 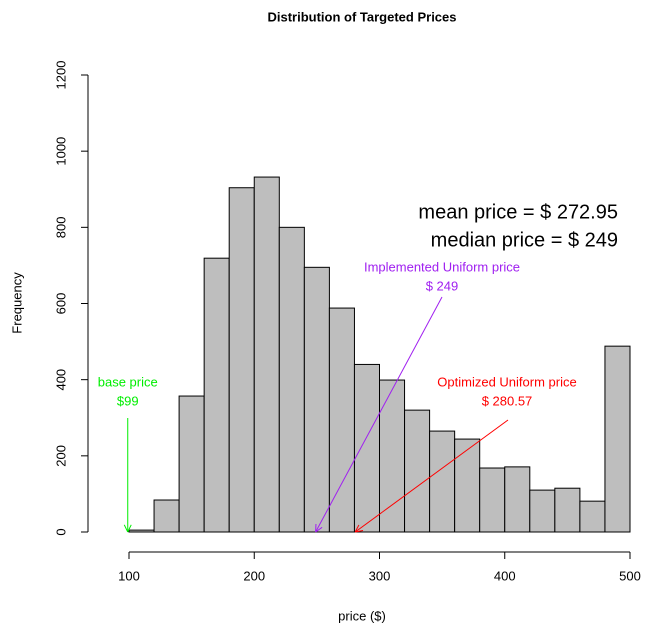 What do you see at coordinates (630, 575) in the screenshot?
I see `x-tick-label: 500` at bounding box center [630, 575].